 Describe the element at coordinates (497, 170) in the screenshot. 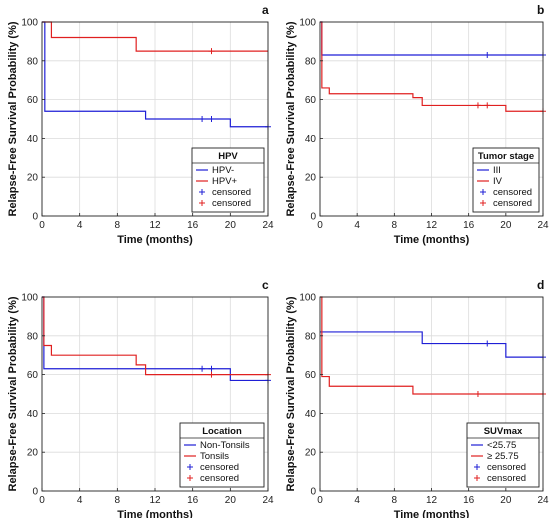

I see `legend-entry: III` at that location.